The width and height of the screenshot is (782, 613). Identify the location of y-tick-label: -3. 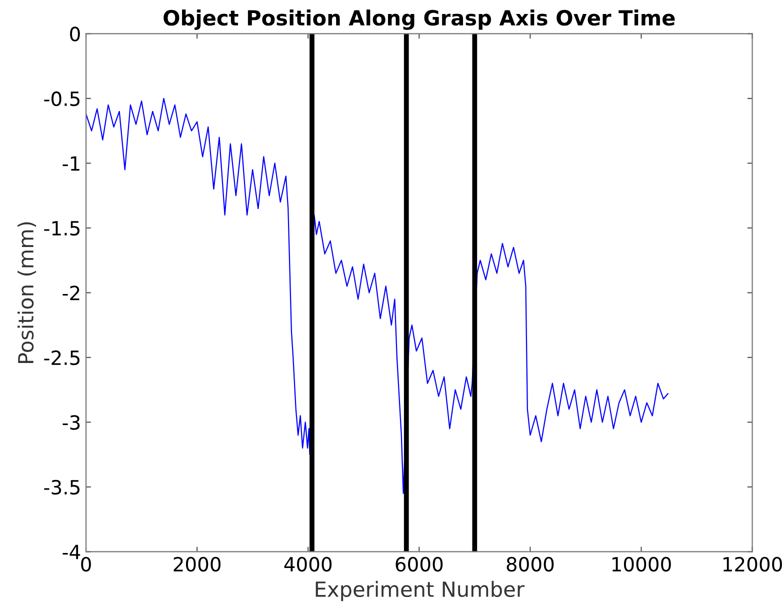
(71, 422).